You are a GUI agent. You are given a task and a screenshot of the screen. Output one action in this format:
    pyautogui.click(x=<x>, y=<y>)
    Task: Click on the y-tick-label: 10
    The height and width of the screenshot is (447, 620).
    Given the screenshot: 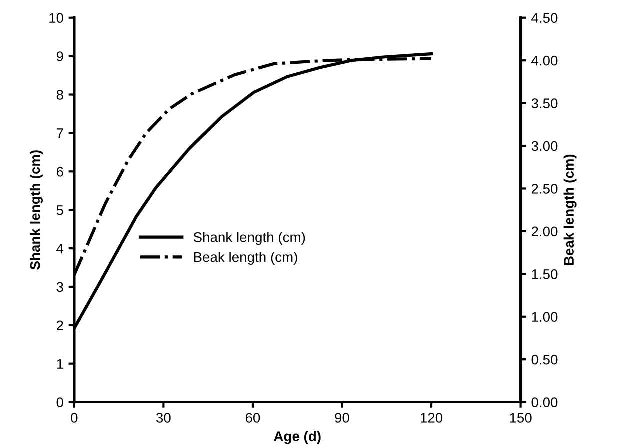 What is the action you would take?
    pyautogui.click(x=57, y=18)
    